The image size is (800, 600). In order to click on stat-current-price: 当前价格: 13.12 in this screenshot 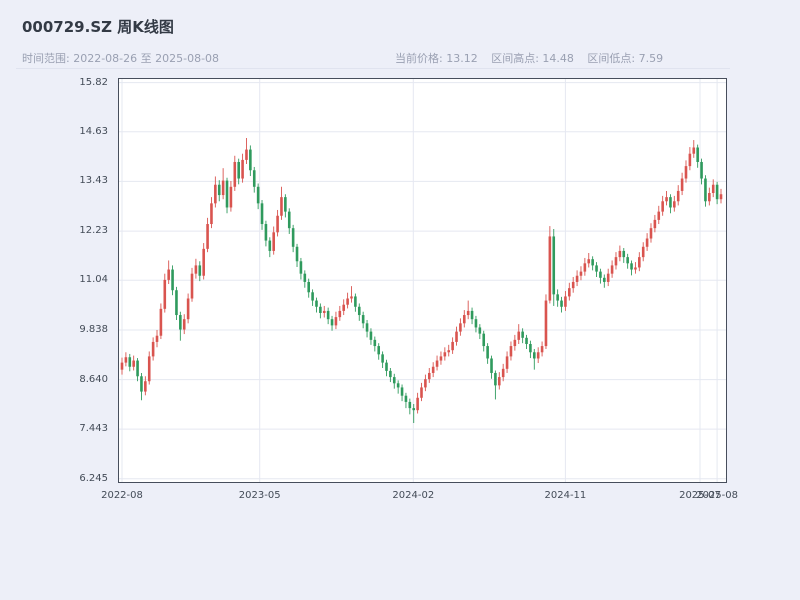, I will do `click(436, 58)`.